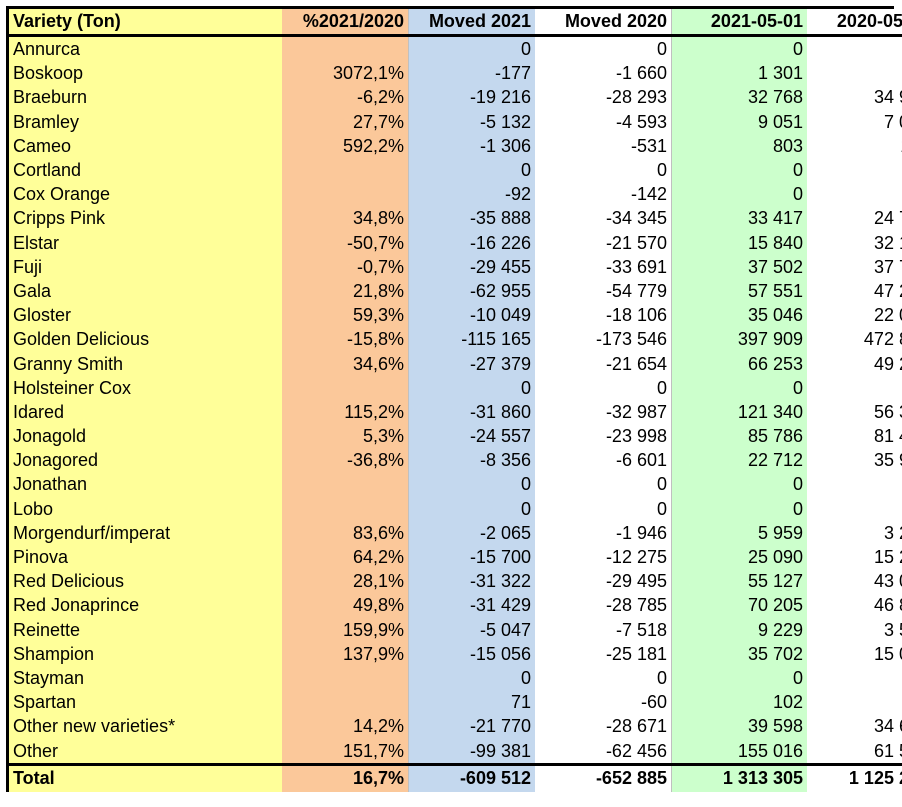 Image resolution: width=902 pixels, height=807 pixels. I want to click on cell-moved-2021: -10 049, so click(471, 315).